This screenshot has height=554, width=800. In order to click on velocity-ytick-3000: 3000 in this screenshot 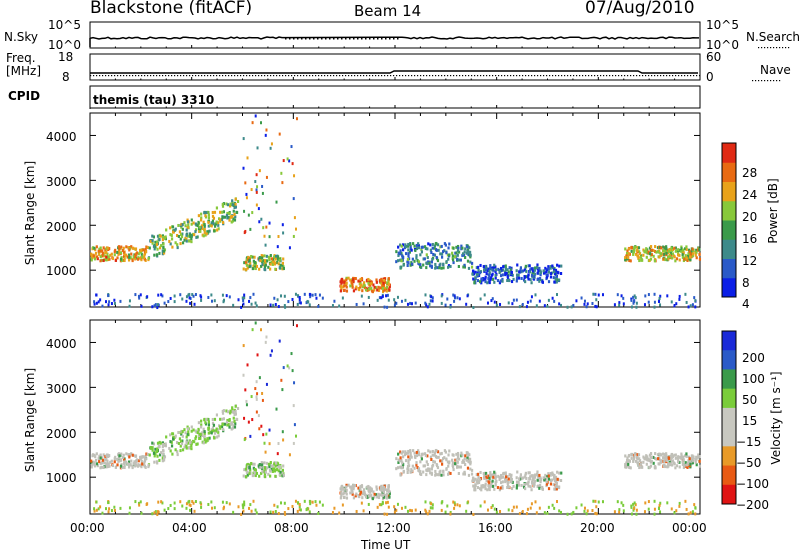, I will do `click(61, 389)`.